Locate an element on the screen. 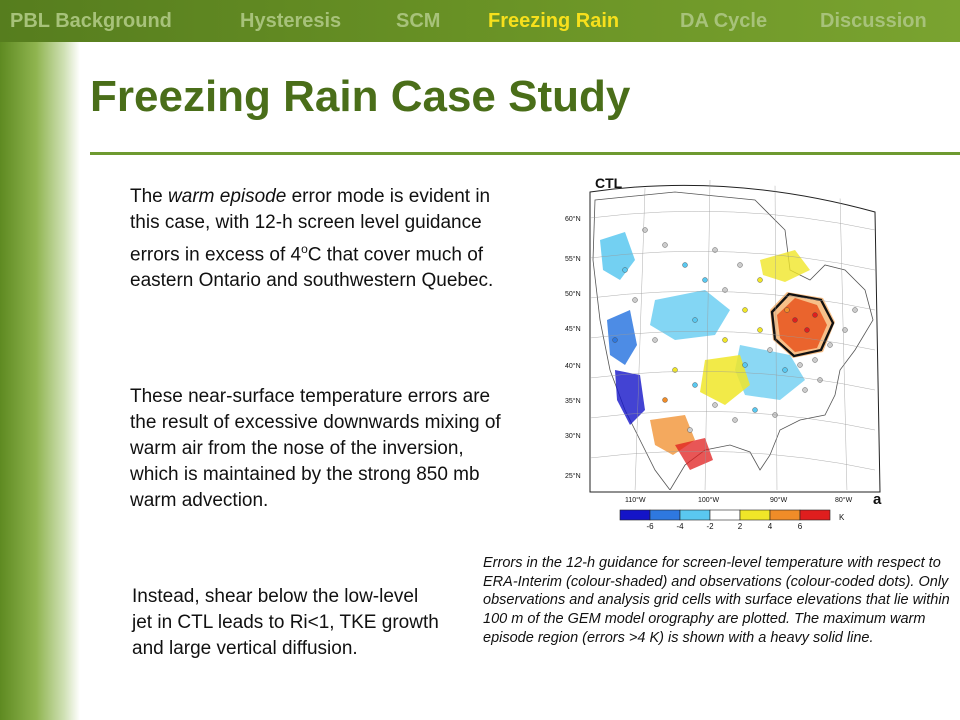 Image resolution: width=960 pixels, height=720 pixels. lat-label: 45°N is located at coordinates (573, 329).